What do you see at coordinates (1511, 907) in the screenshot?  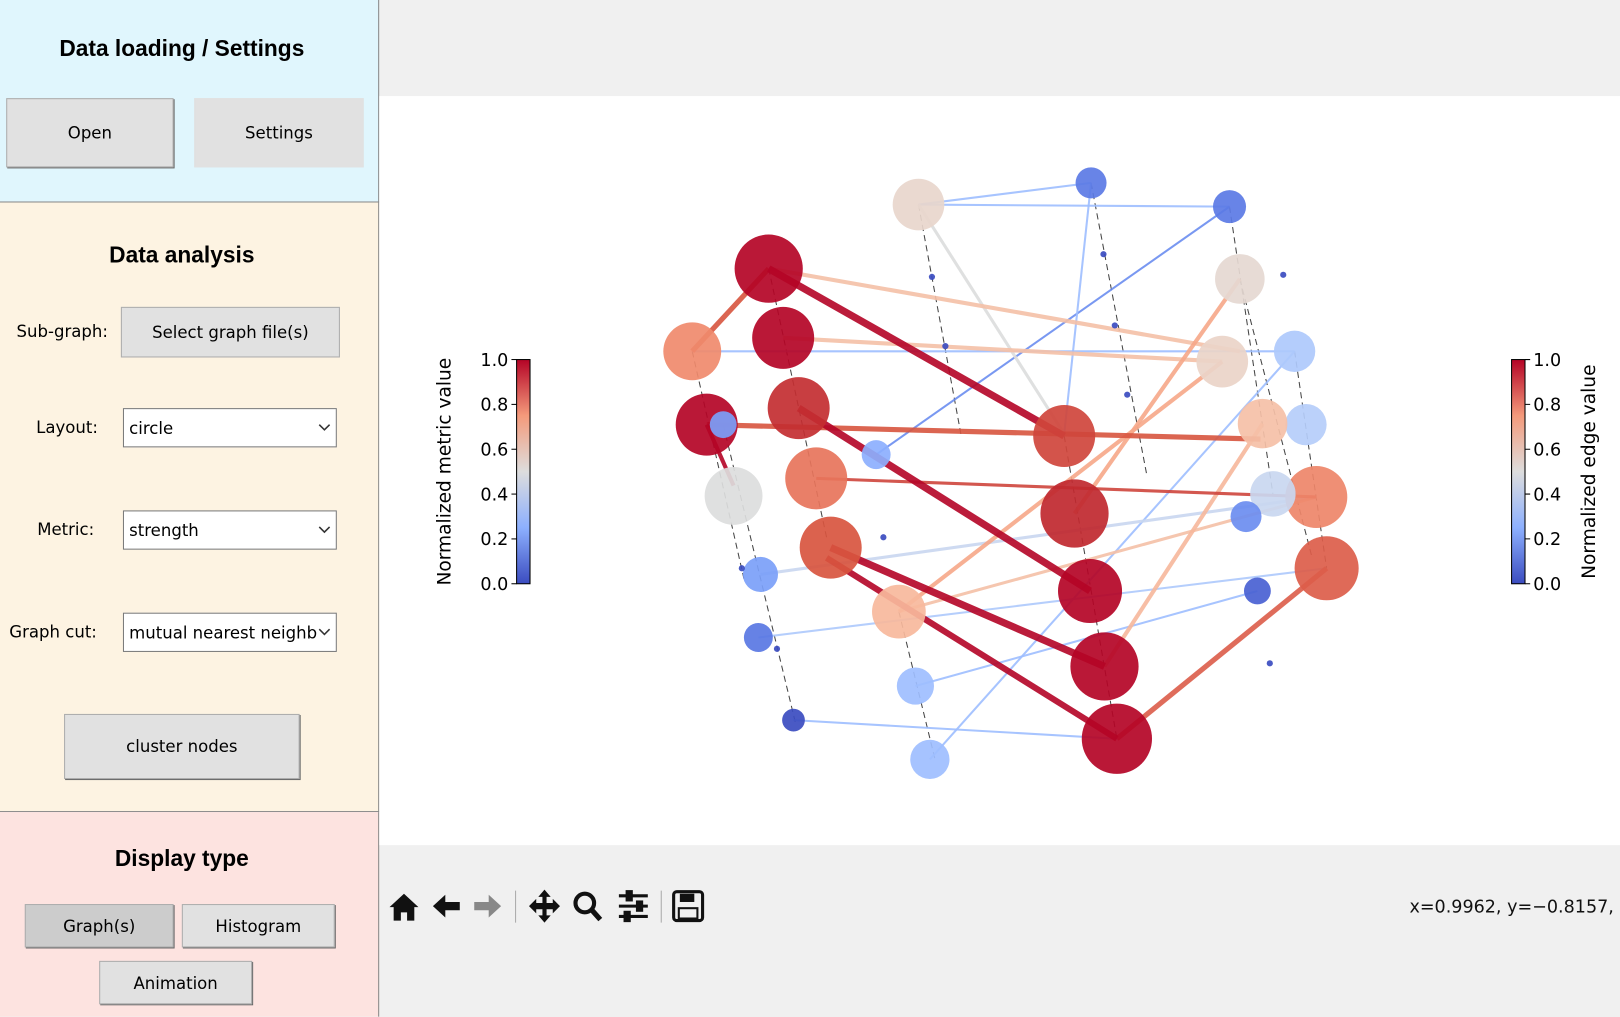 I see `coordinates: x=0.9962, y=−0.8157,` at bounding box center [1511, 907].